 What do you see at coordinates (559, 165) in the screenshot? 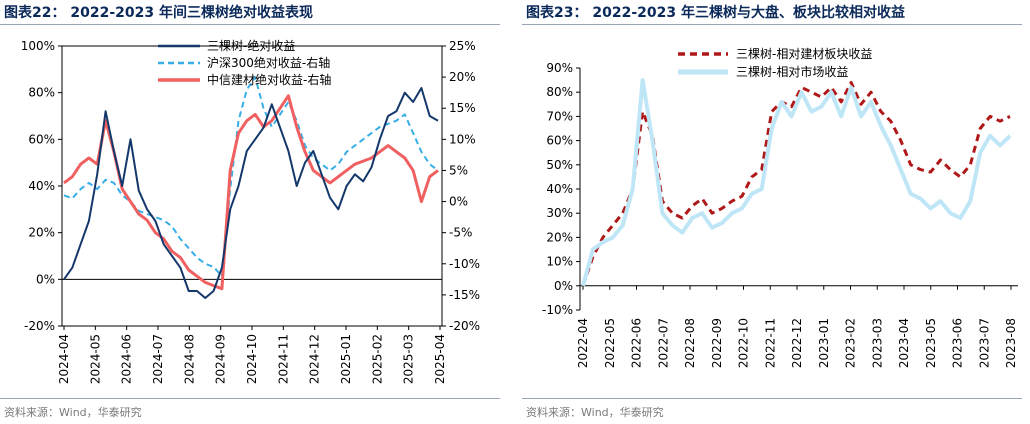
I see `y-tick-label: 50%` at bounding box center [559, 165].